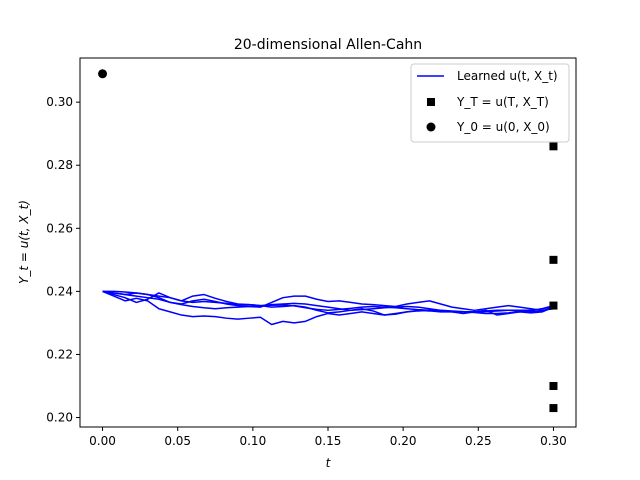  Describe the element at coordinates (59, 228) in the screenshot. I see `y-tick-label: 0.26` at that location.